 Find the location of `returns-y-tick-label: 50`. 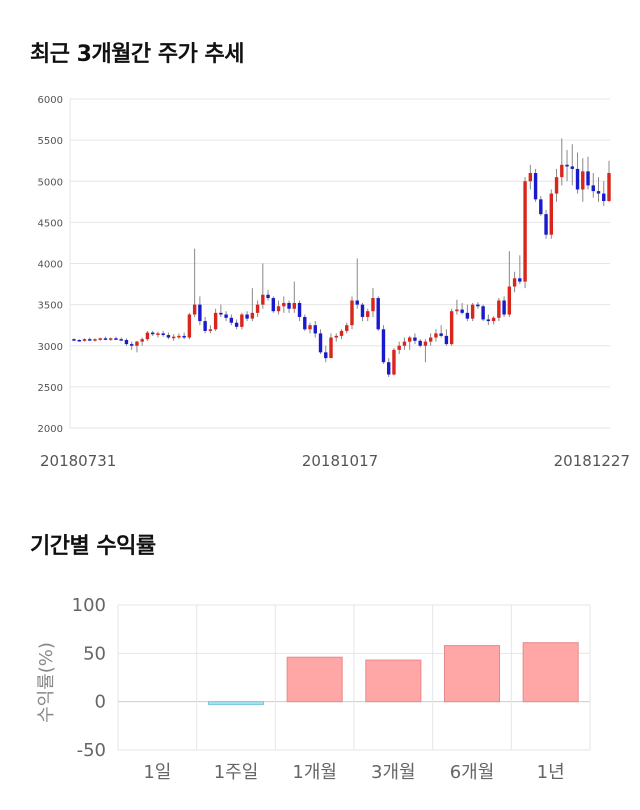

returns-y-tick-label: 50 is located at coordinates (94, 653).